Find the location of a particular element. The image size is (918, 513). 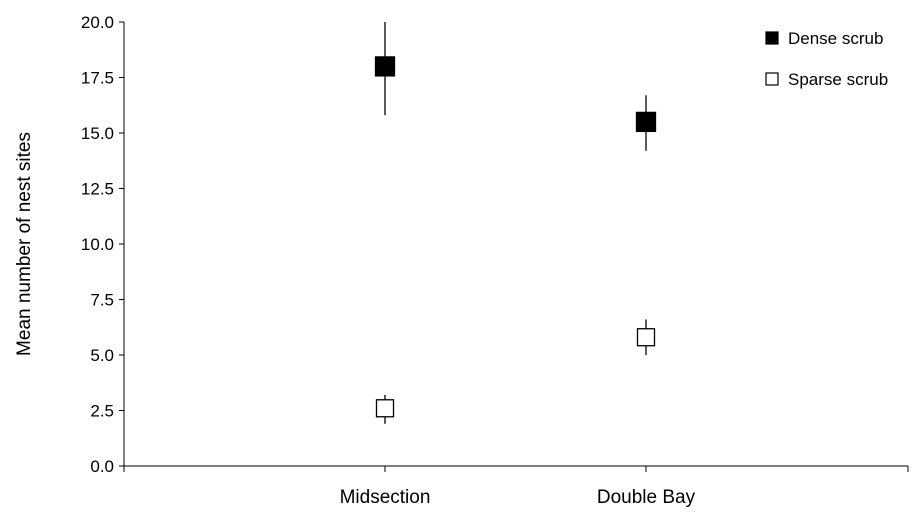

y-ticks: 0.0 2.5 5.0 7.5 10.0 12.5 15.0 17.5 20.0 is located at coordinates (102, 244).